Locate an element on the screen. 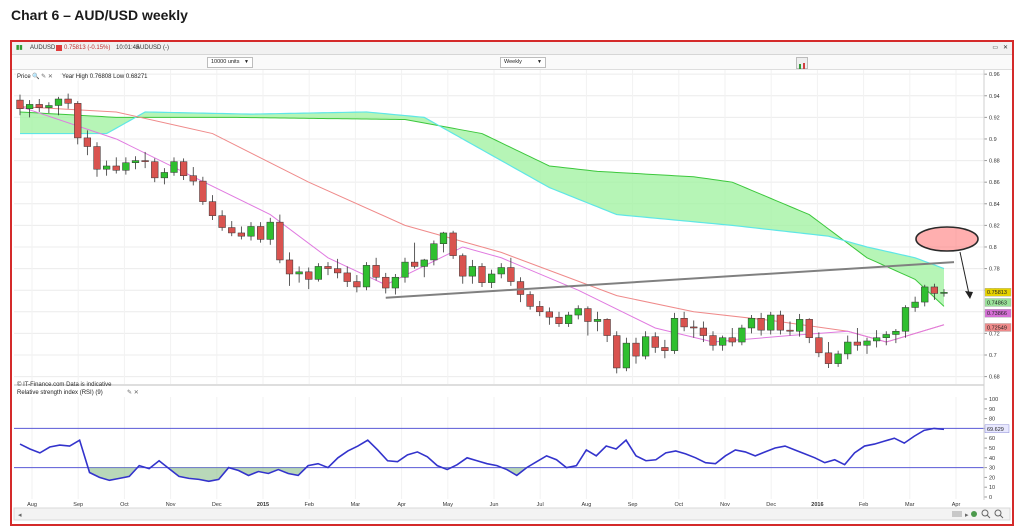 The image size is (1020, 532). price-tick-label: 0.68 is located at coordinates (994, 378).